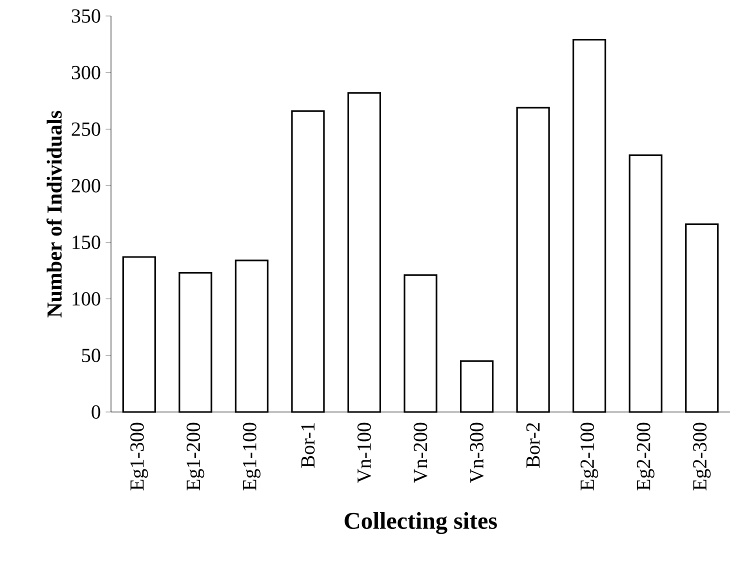  Describe the element at coordinates (364, 452) in the screenshot. I see `x-tick-label: Vn-100` at that location.